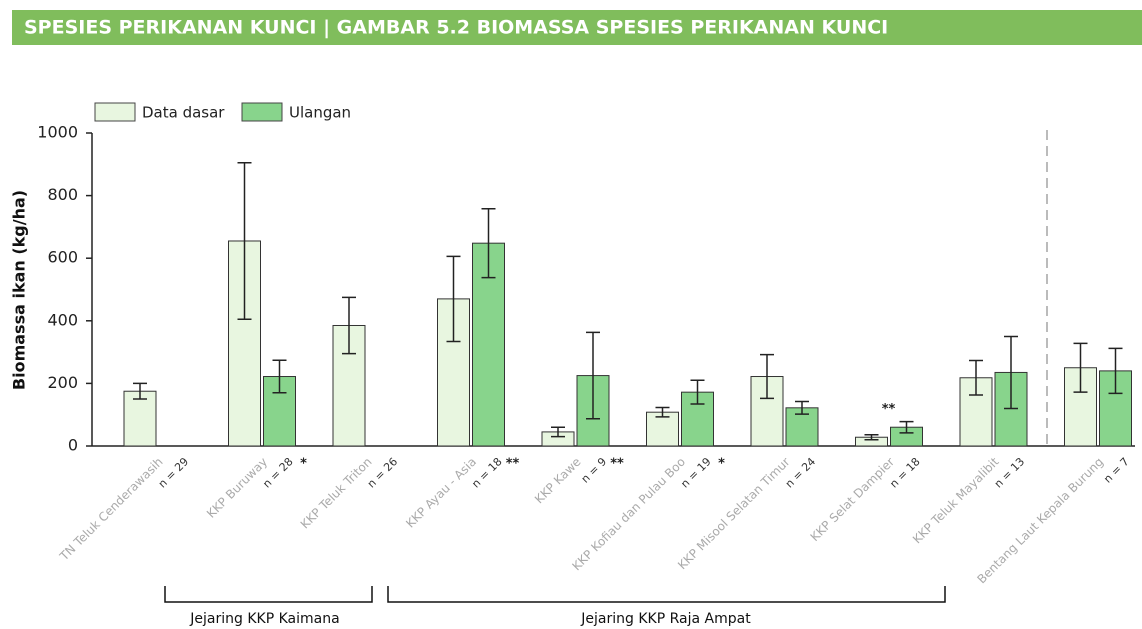 The image size is (1142, 629). What do you see at coordinates (62, 319) in the screenshot?
I see `y-tick-label: 400` at bounding box center [62, 319].